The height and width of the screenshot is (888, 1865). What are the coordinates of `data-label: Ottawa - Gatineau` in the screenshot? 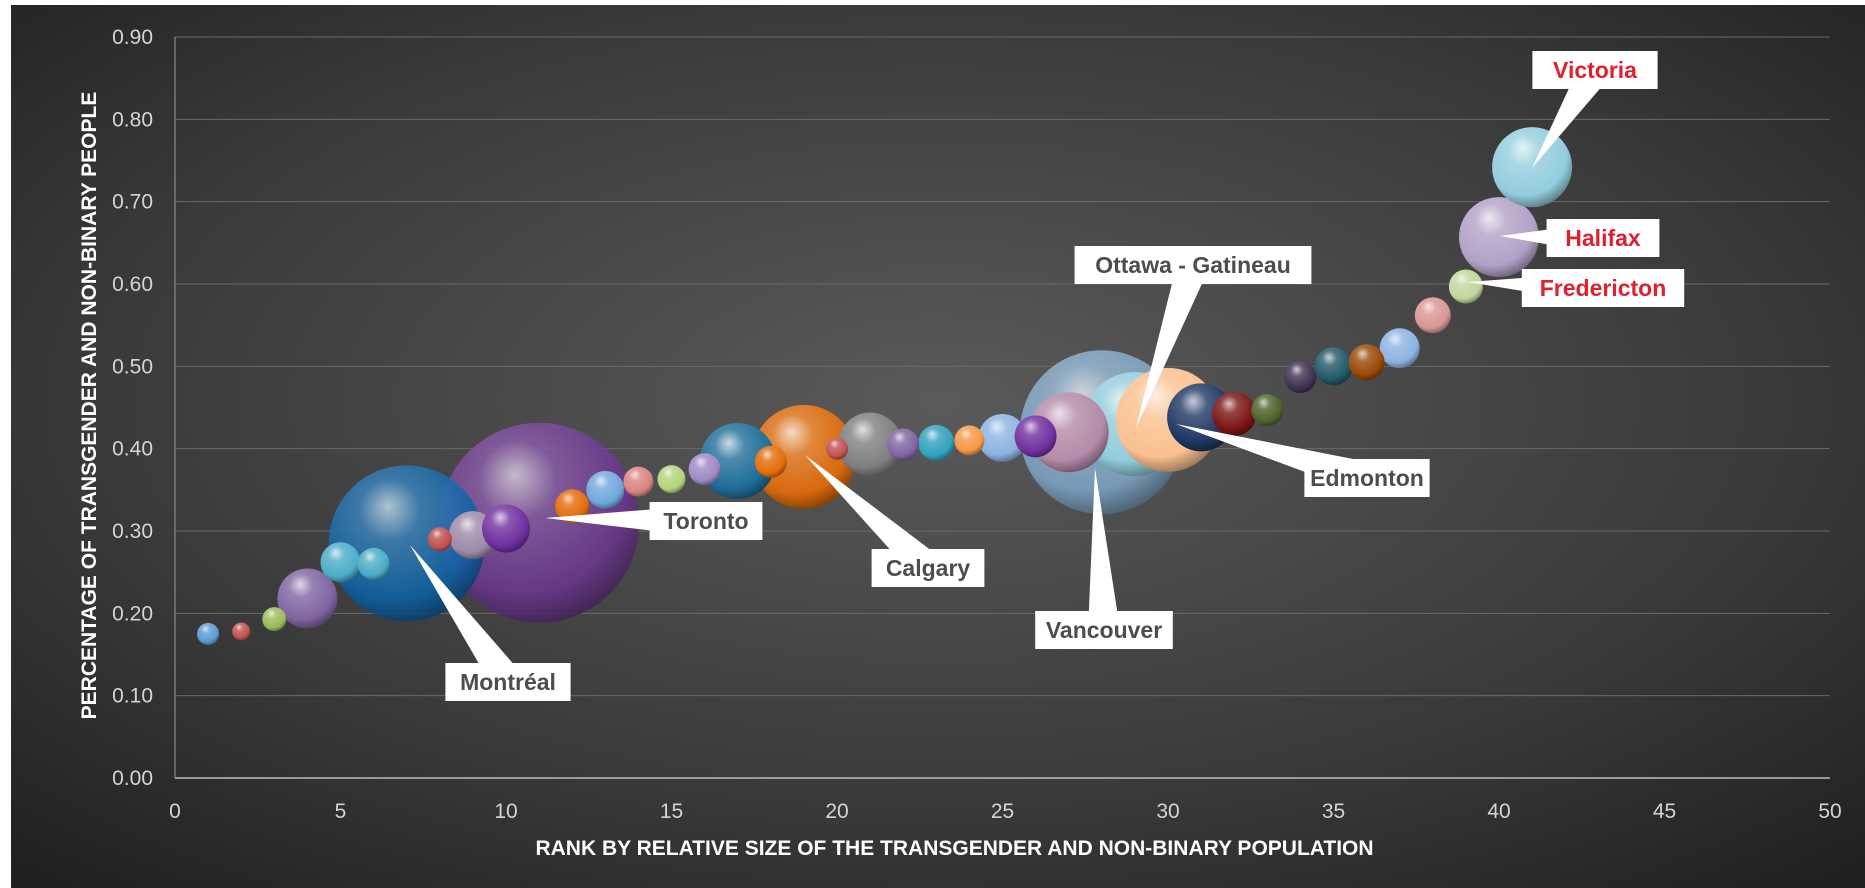 It's located at (1193, 265).